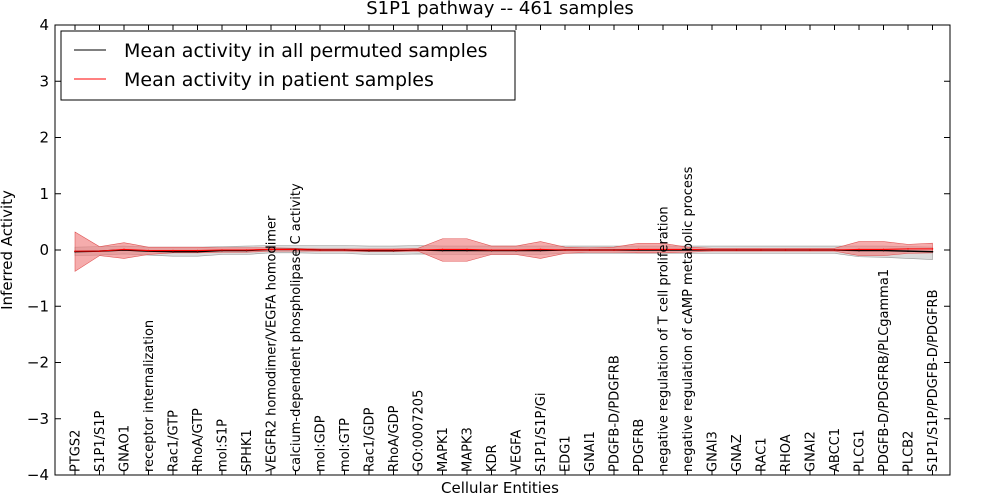 This screenshot has height=500, width=1000. I want to click on x-tick-label-26: GNAI3, so click(713, 451).